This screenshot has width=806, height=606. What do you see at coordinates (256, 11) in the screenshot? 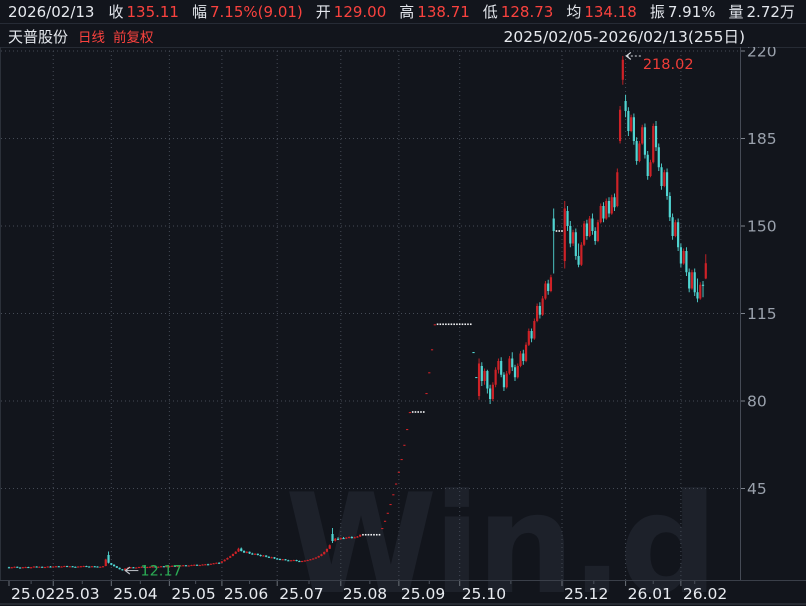
I see `field-value: 7.15%(9.01)` at bounding box center [256, 11].